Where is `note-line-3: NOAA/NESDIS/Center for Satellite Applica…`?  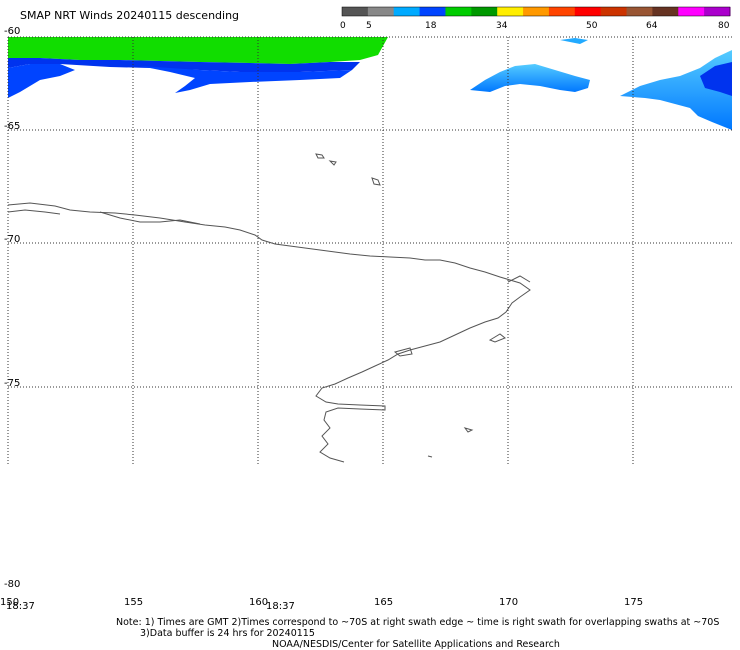 note-line-3: NOAA/NESDIS/Center for Satellite Applica… is located at coordinates (416, 644).